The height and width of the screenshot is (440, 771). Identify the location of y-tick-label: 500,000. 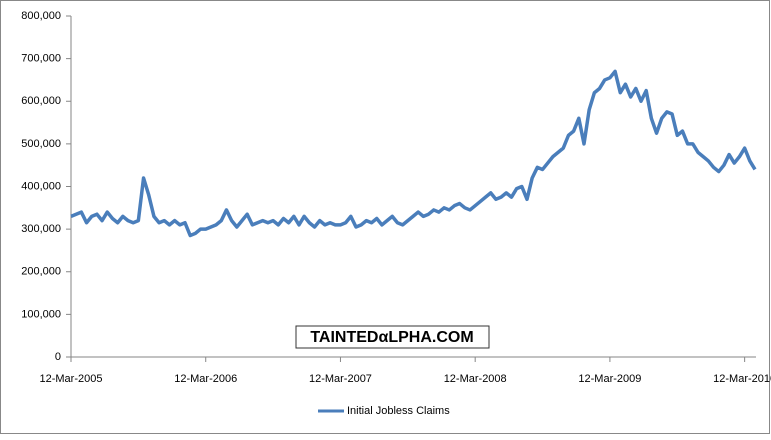
(41, 144).